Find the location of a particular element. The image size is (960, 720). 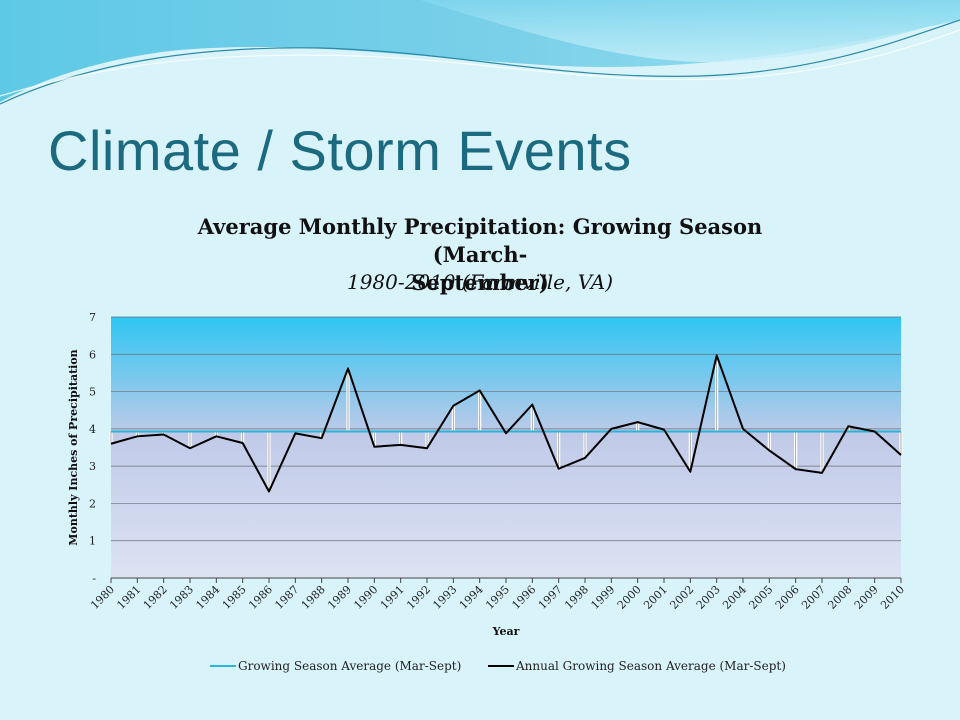

legend-label: Annual Growing Season Average (Mar-Sept) is located at coordinates (650, 666).